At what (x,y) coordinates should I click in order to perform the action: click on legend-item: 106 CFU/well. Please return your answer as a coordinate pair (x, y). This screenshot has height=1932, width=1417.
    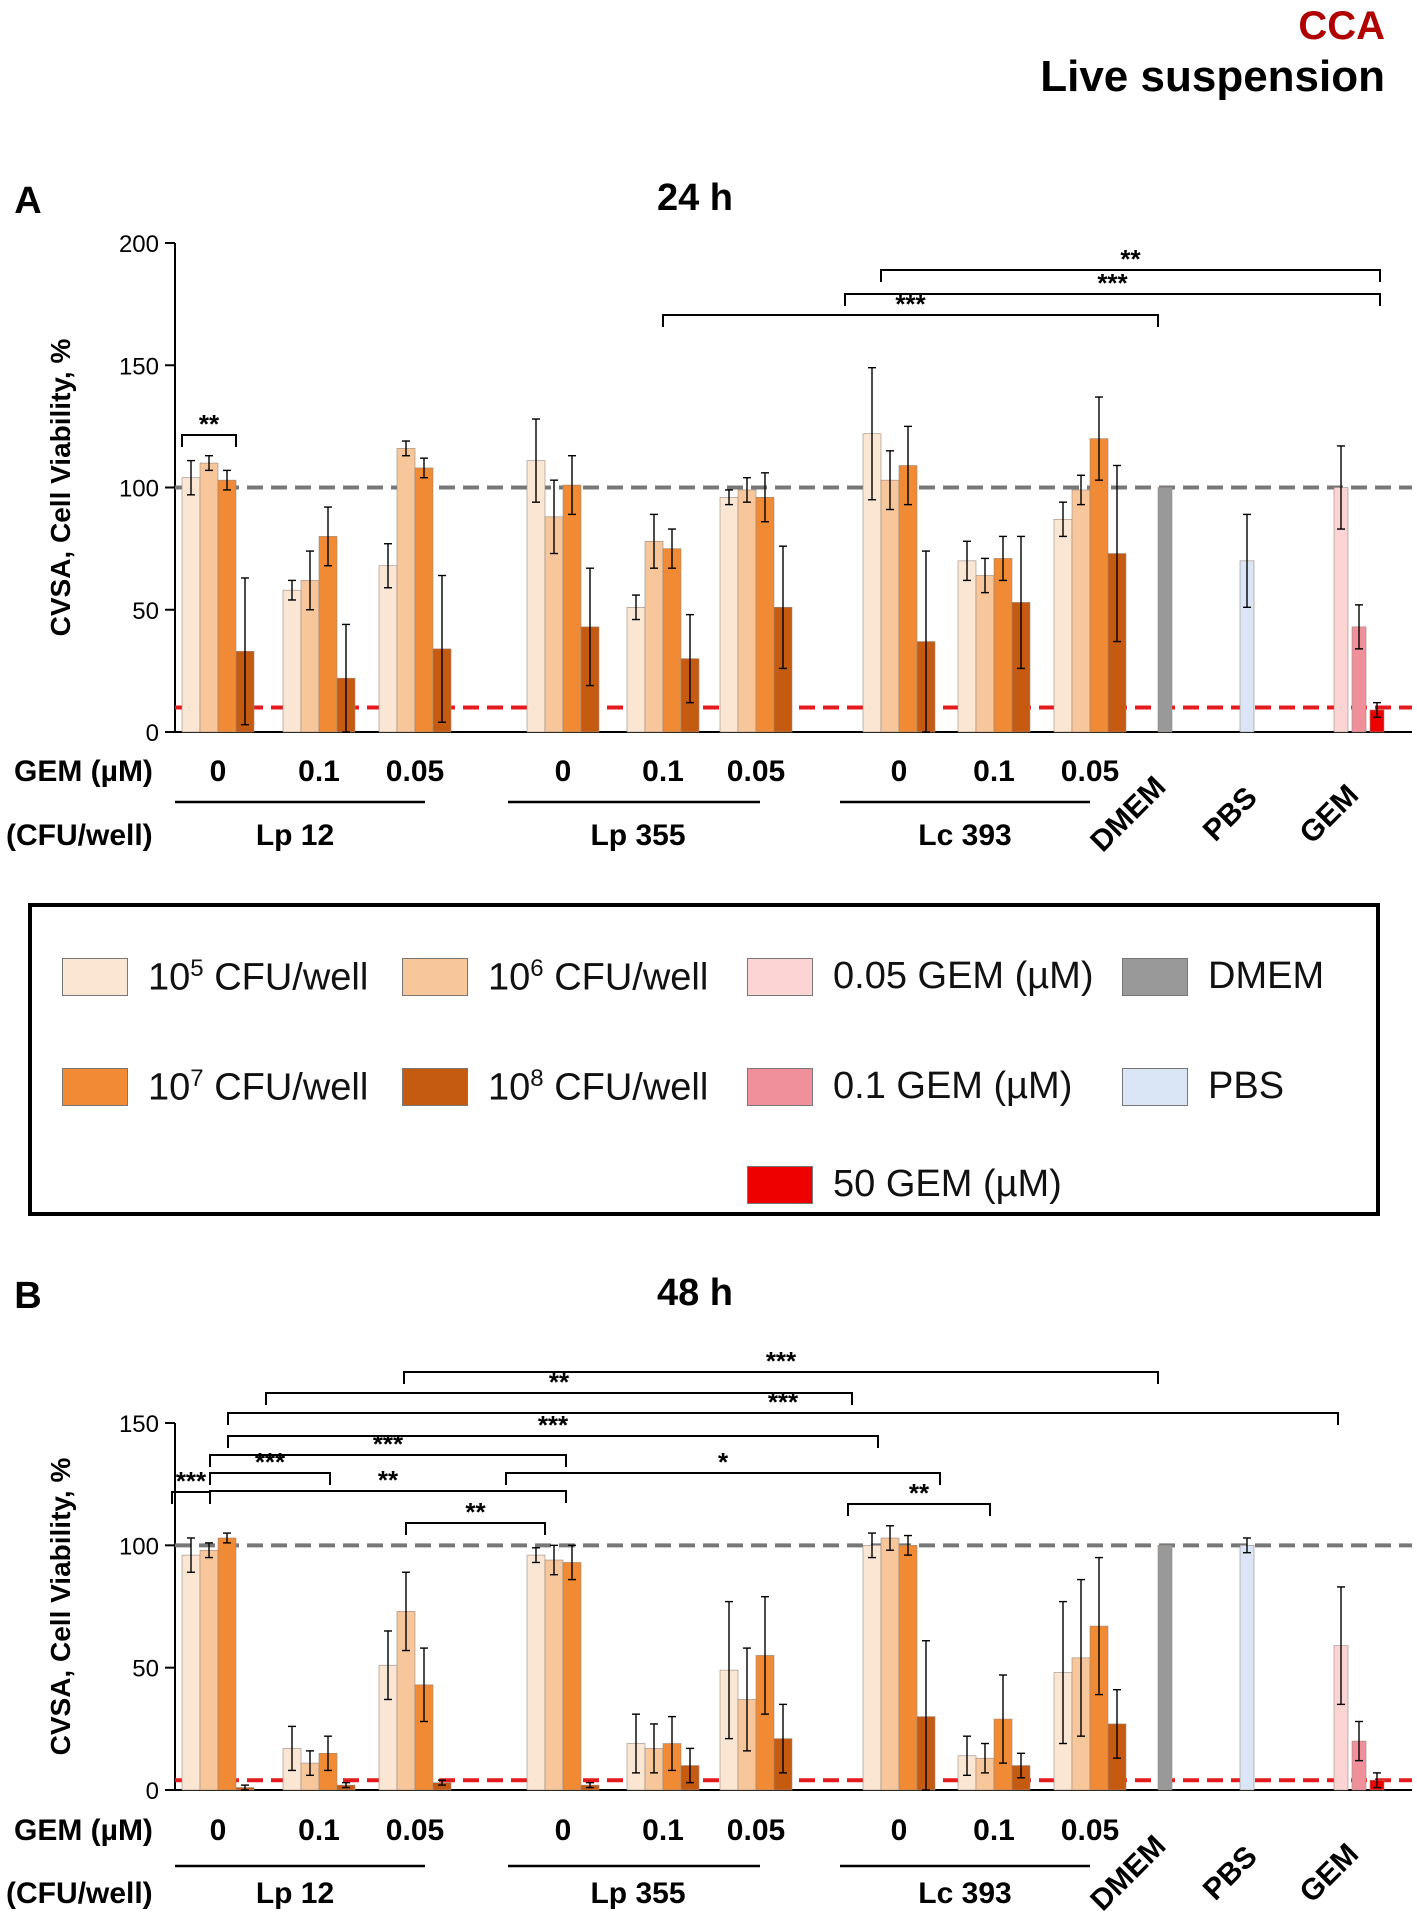
    Looking at the image, I should click on (555, 977).